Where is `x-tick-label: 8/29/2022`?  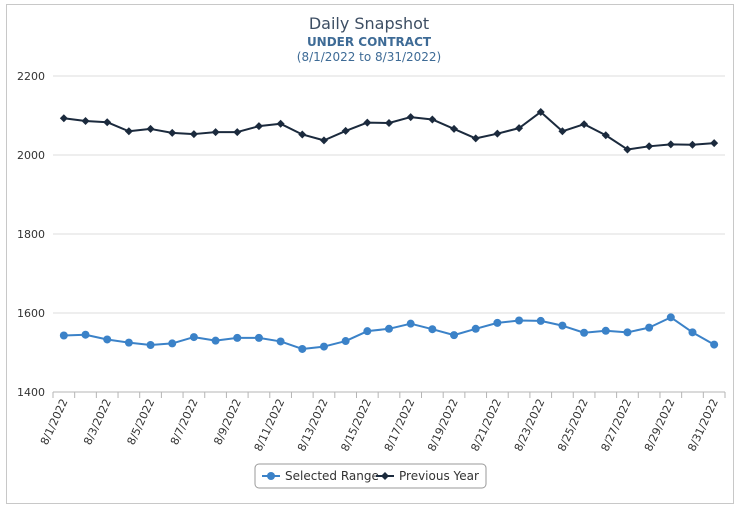
x-tick-label: 8/29/2022 is located at coordinates (660, 425).